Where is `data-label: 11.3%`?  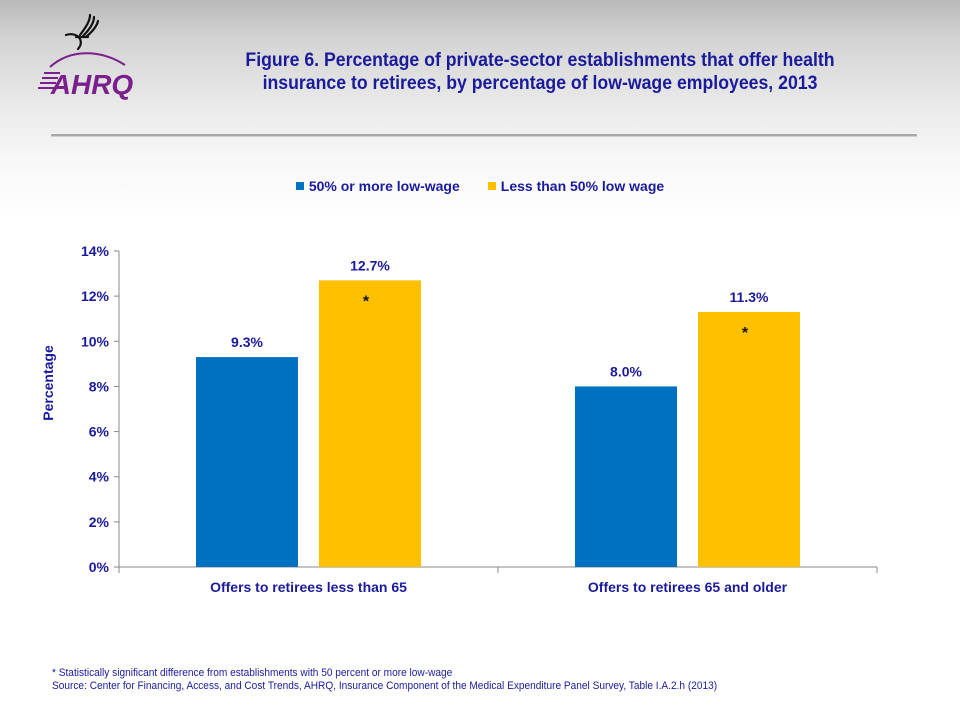
data-label: 11.3% is located at coordinates (749, 297).